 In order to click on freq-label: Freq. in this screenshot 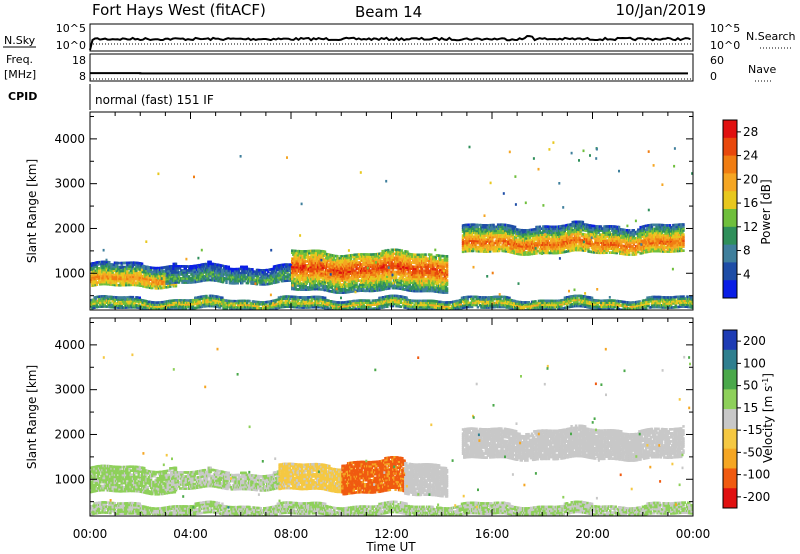, I will do `click(19, 59)`.